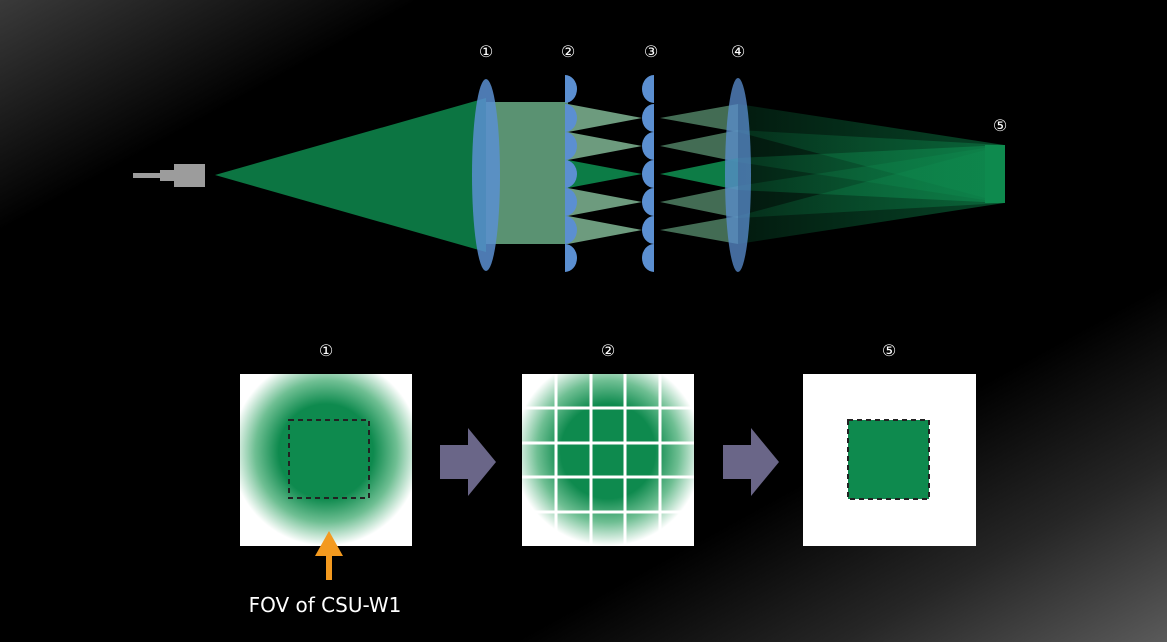  Describe the element at coordinates (329, 555) in the screenshot. I see `fov-pointer-arrow-icon` at that location.